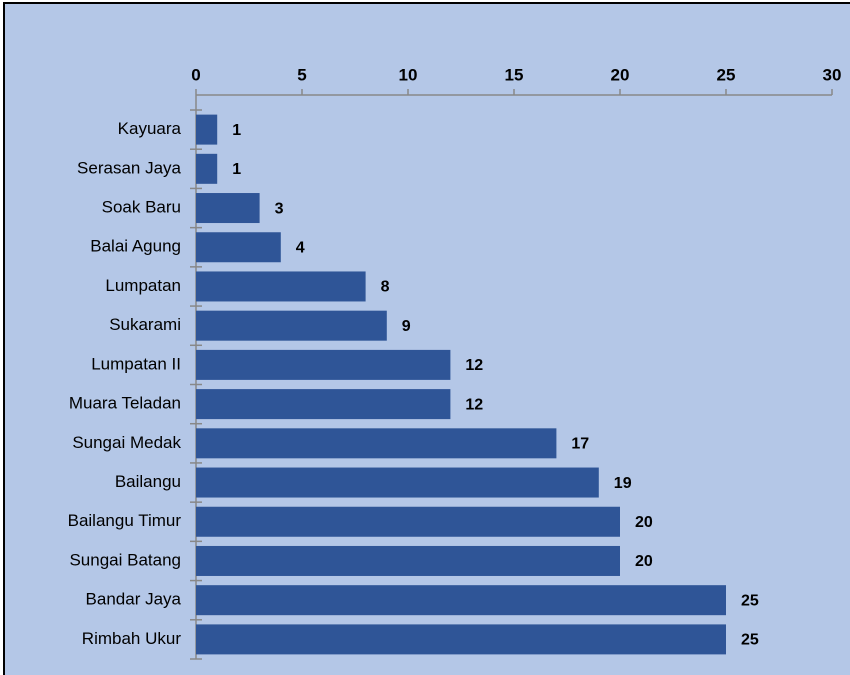 The width and height of the screenshot is (850, 675). I want to click on value-label: 19, so click(623, 483).